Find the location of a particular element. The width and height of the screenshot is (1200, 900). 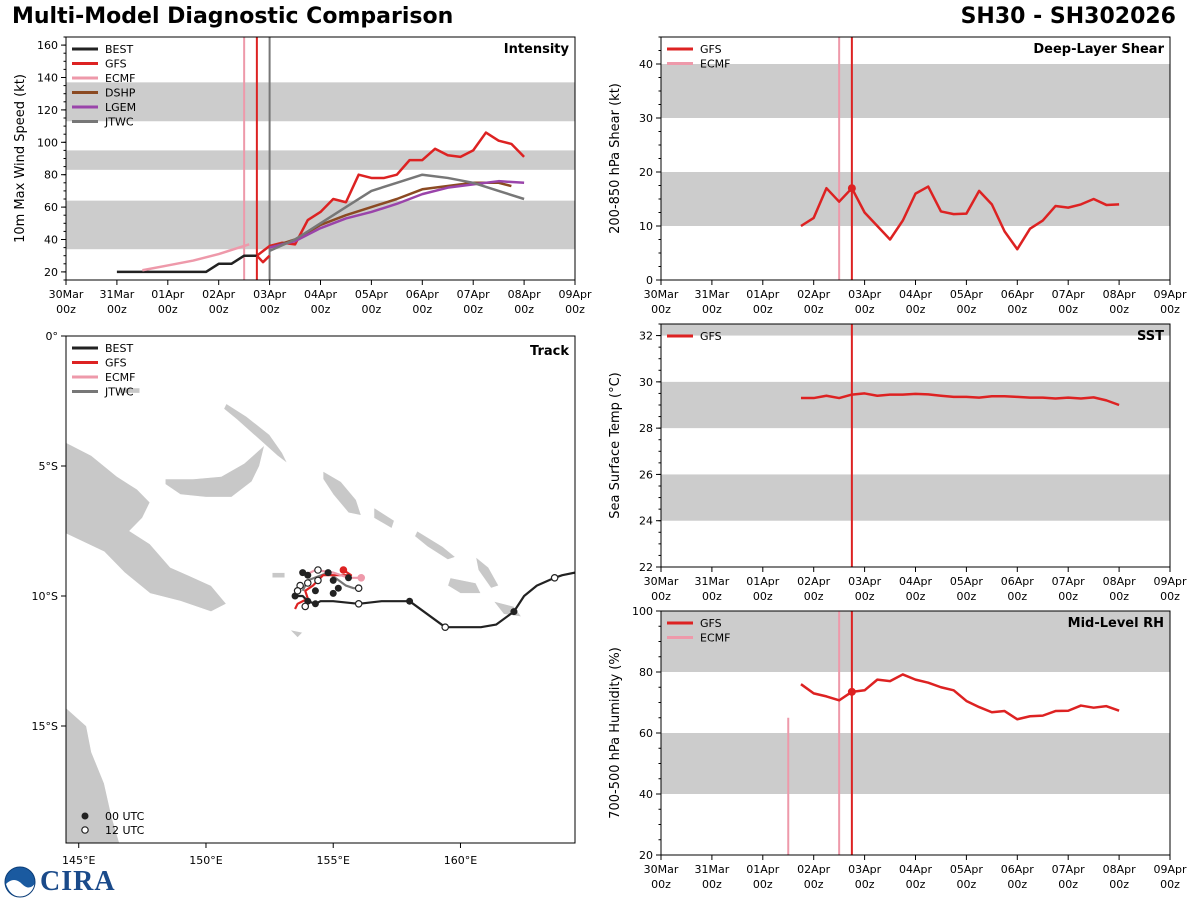

x-tick-label-date: 05Apr is located at coordinates (967, 869).